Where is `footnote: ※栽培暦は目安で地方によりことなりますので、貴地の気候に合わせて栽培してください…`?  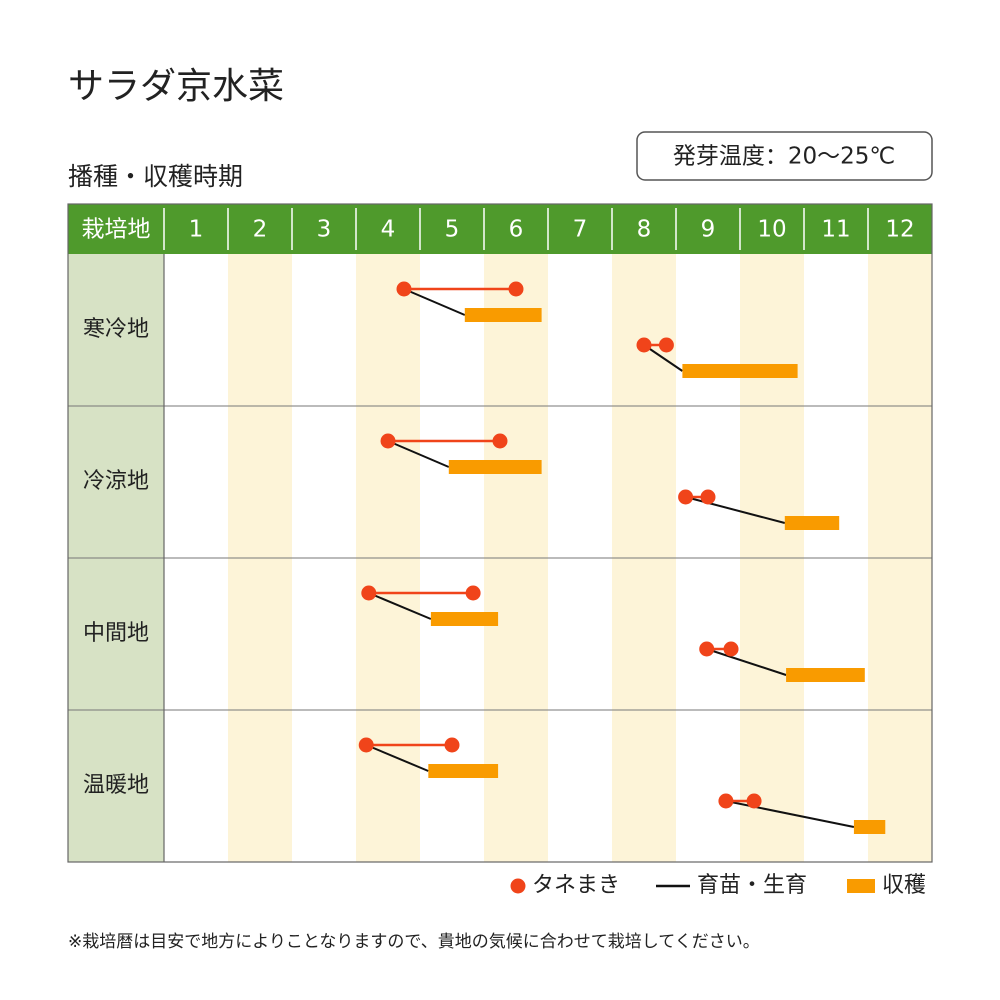 footnote: ※栽培暦は目安で地方によりことなりますので、貴地の気候に合わせて栽培してください… is located at coordinates (414, 942).